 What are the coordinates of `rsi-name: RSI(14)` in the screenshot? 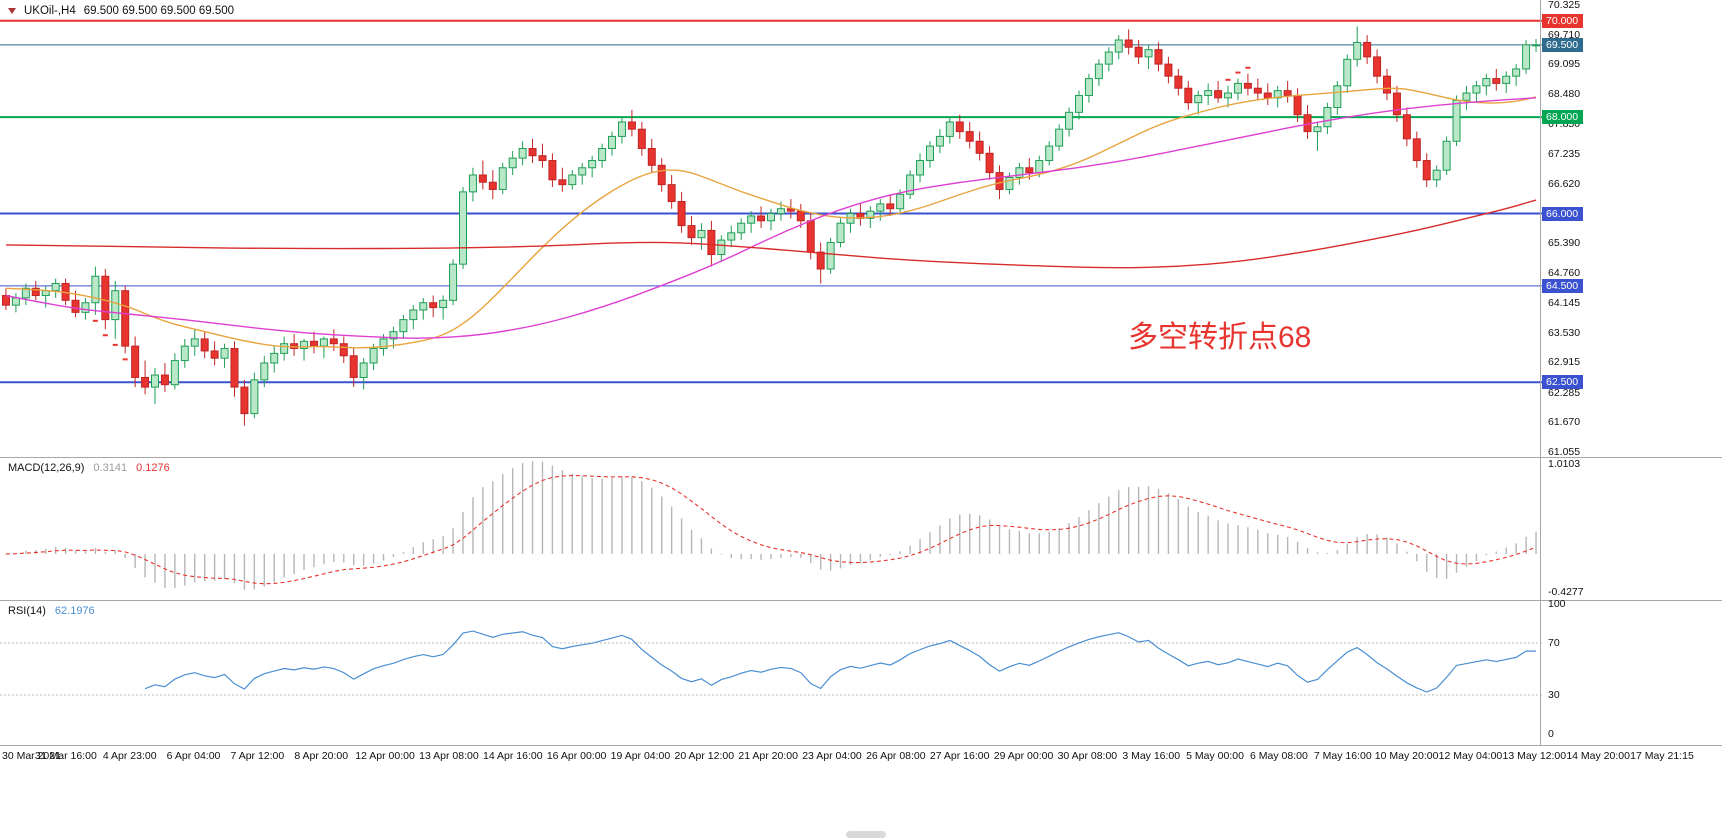 It's located at (27, 611).